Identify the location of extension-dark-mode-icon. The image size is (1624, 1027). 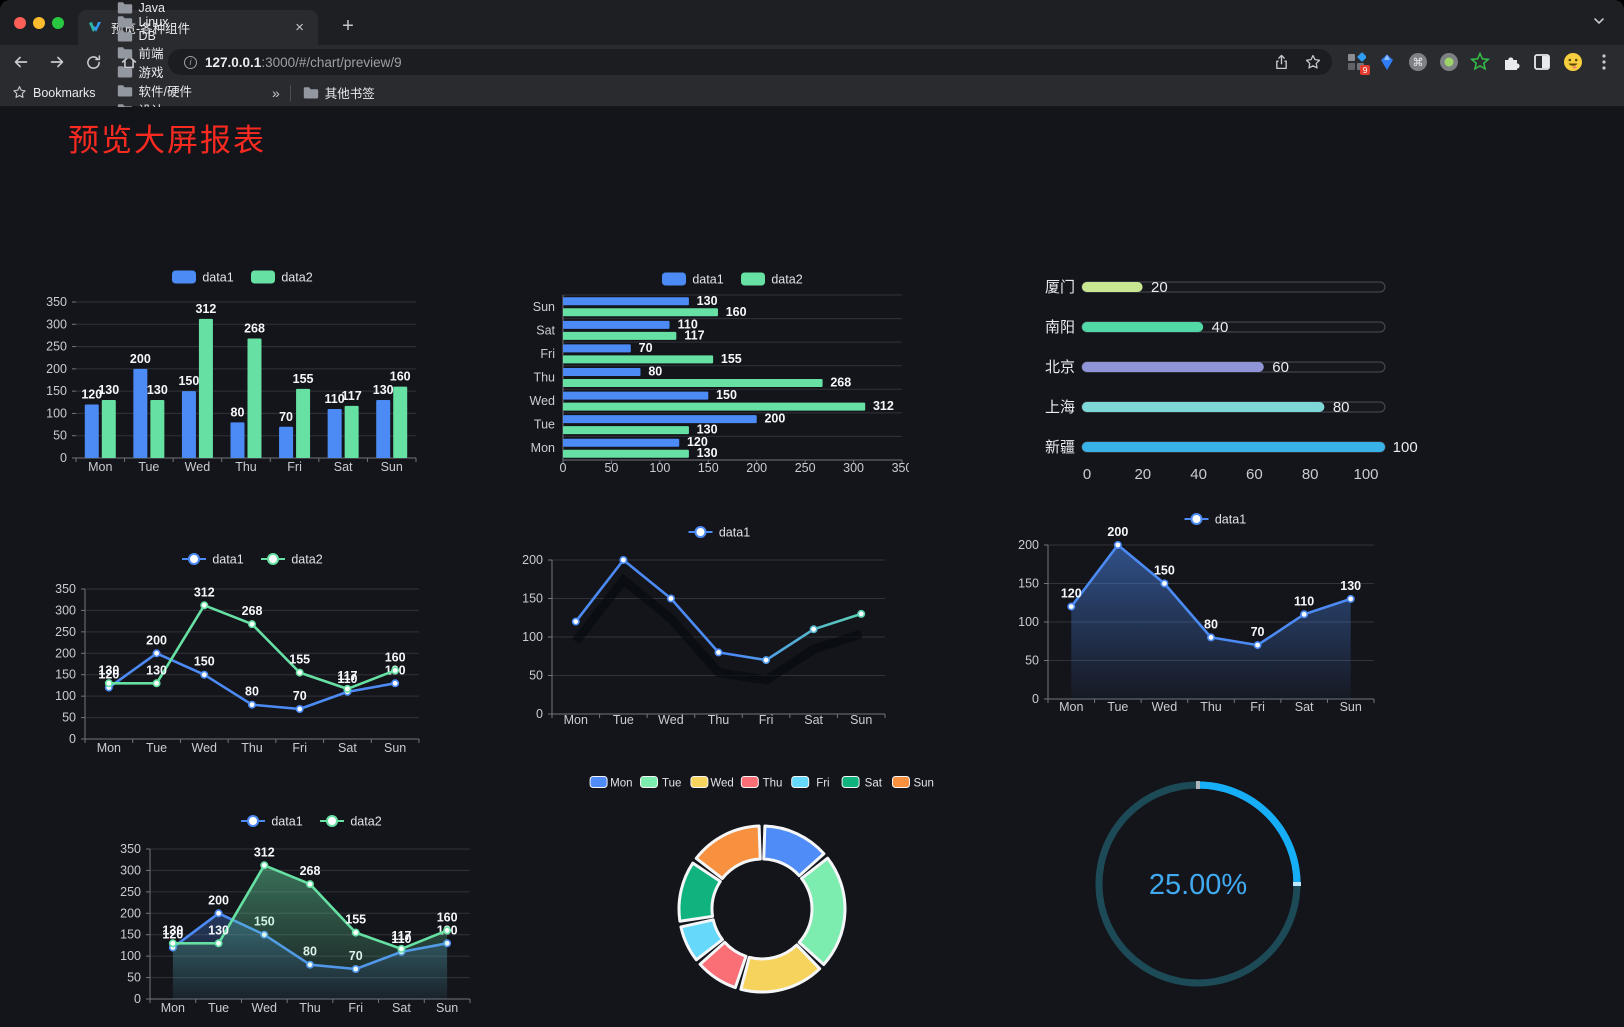
(1542, 62).